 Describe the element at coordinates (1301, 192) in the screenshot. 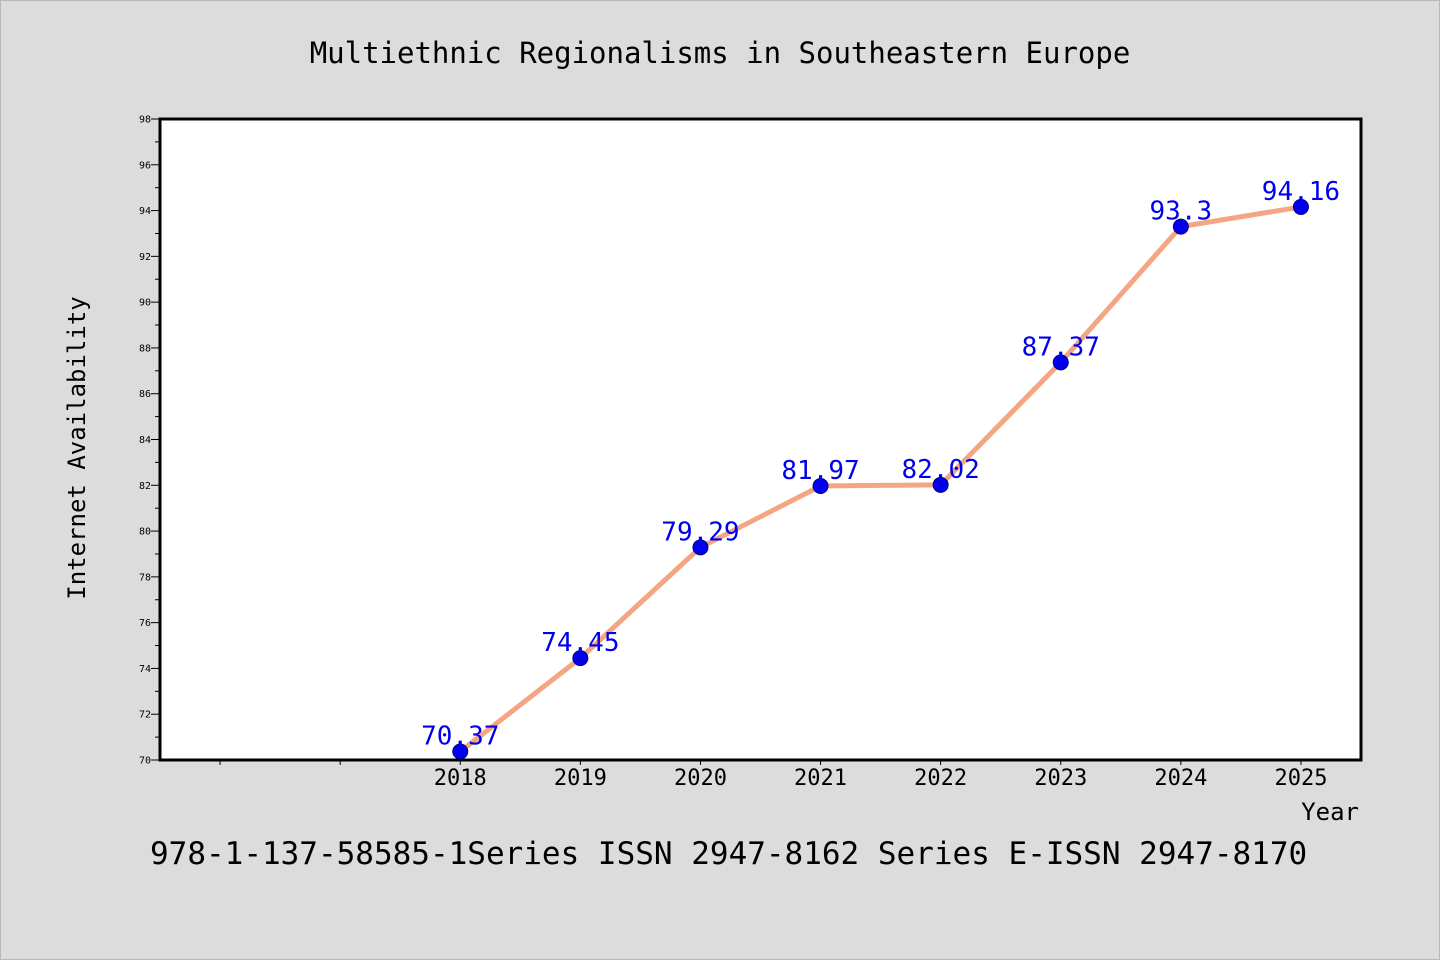

I see `data-label: 94.16` at that location.